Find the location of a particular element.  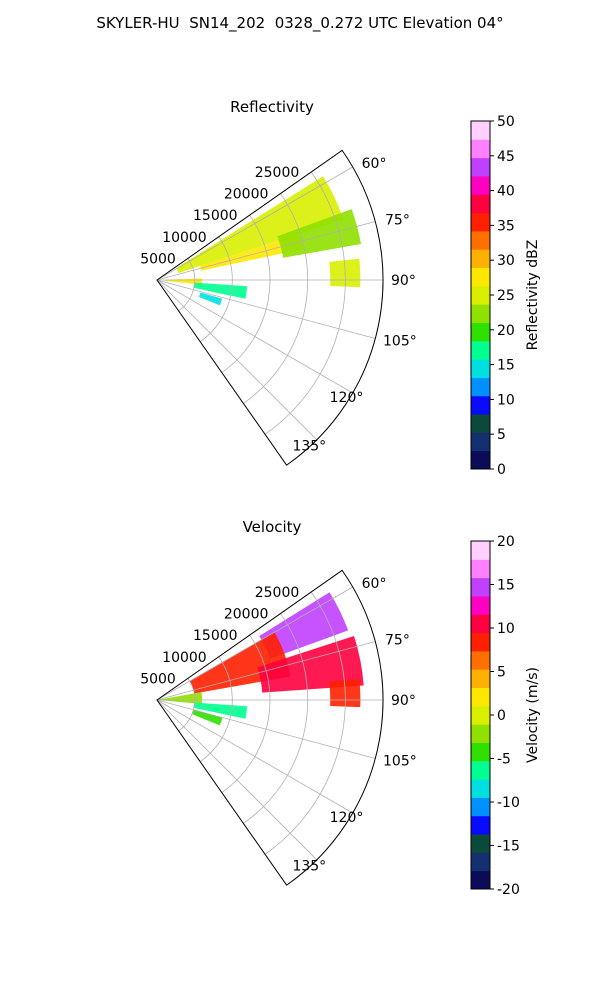

colorbar-label: Reflectivity dBZ is located at coordinates (533, 295).